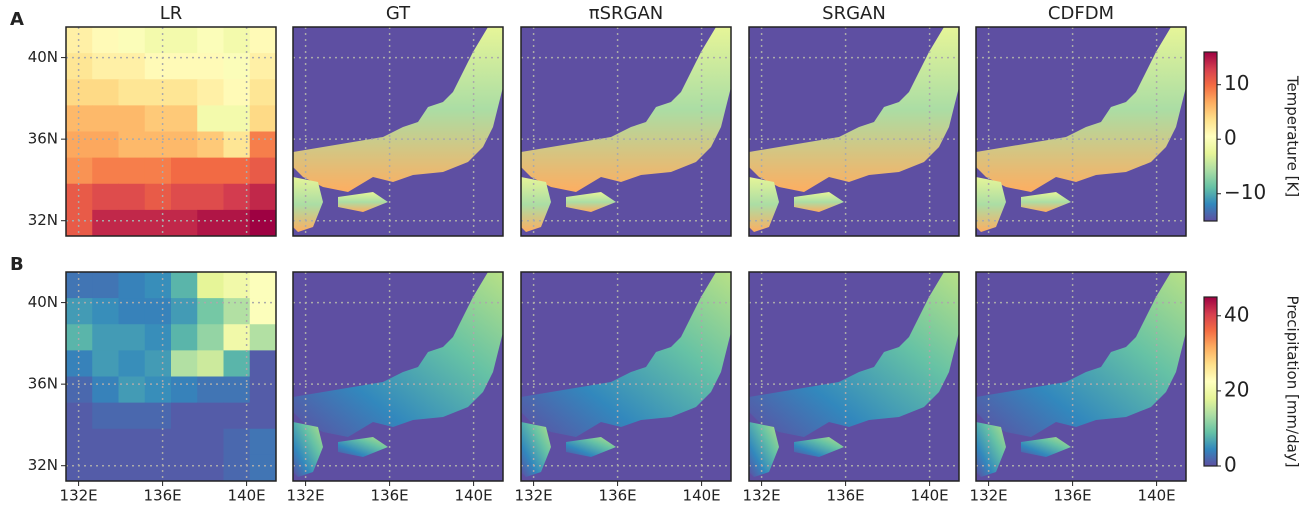 The image size is (1314, 506). What do you see at coordinates (854, 13) in the screenshot?
I see `column-title: SRGAN` at bounding box center [854, 13].